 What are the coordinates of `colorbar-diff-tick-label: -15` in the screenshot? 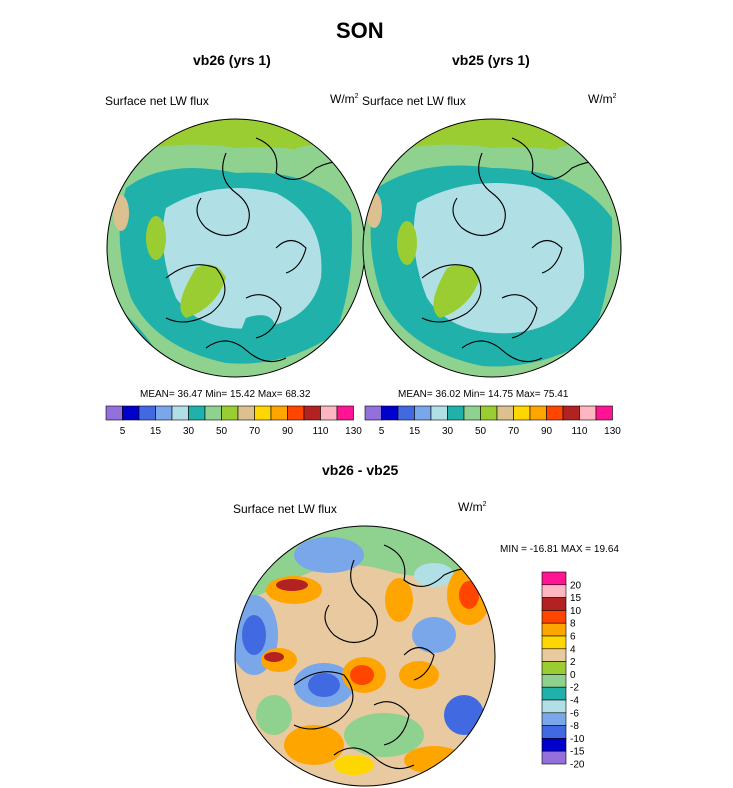 It's located at (577, 752).